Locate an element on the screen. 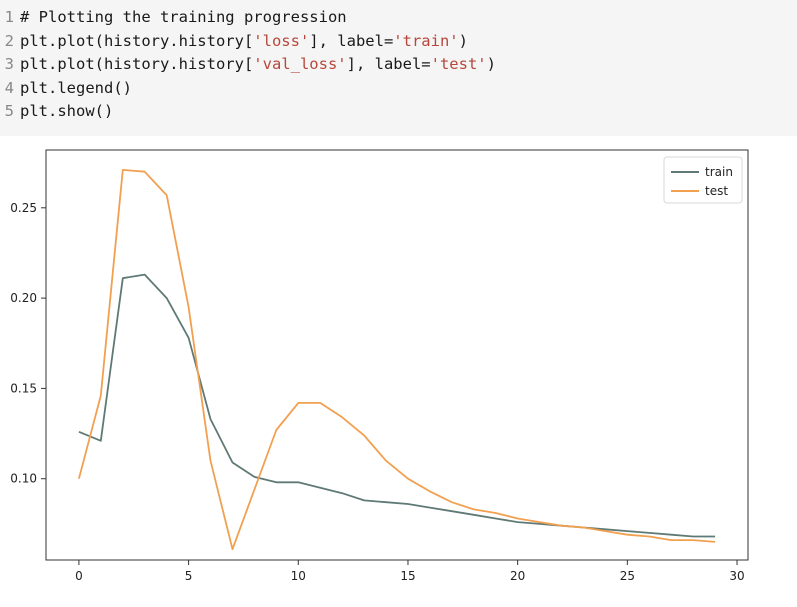  code-string: 'train' is located at coordinates (426, 40).